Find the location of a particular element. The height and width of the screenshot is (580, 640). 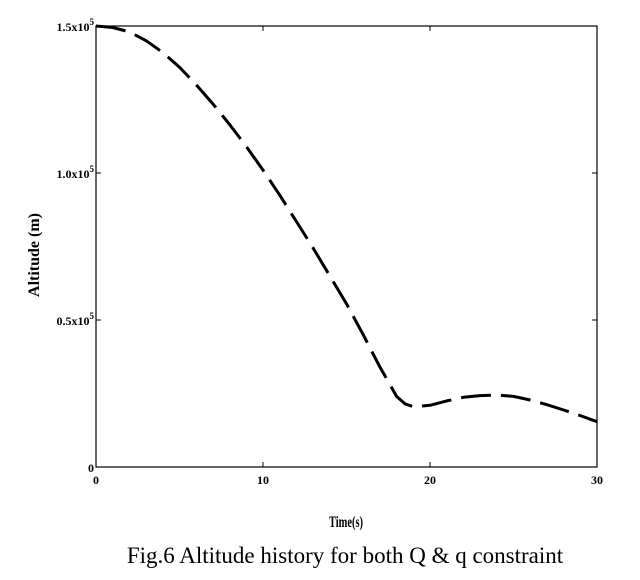

x-tick-label-1: 10 is located at coordinates (263, 480).